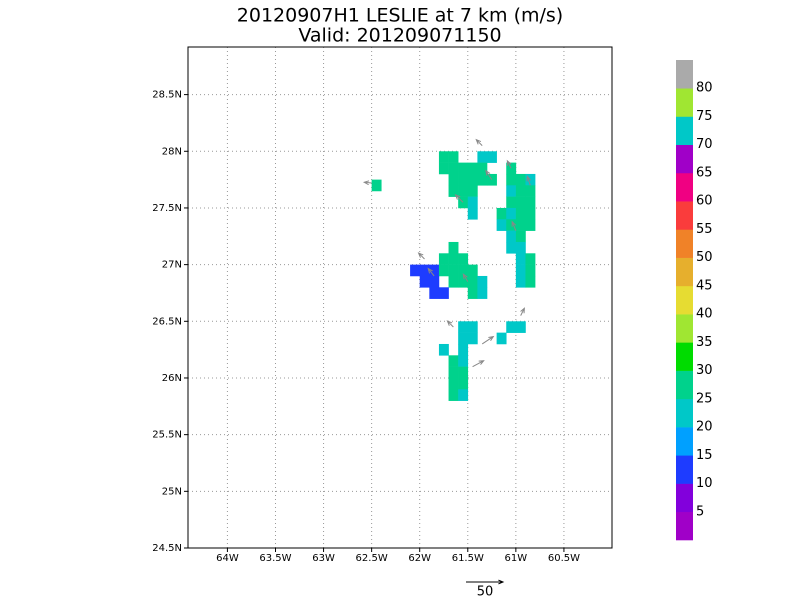 The width and height of the screenshot is (800, 604). What do you see at coordinates (468, 558) in the screenshot?
I see `x-tick-label: 61.5W` at bounding box center [468, 558].